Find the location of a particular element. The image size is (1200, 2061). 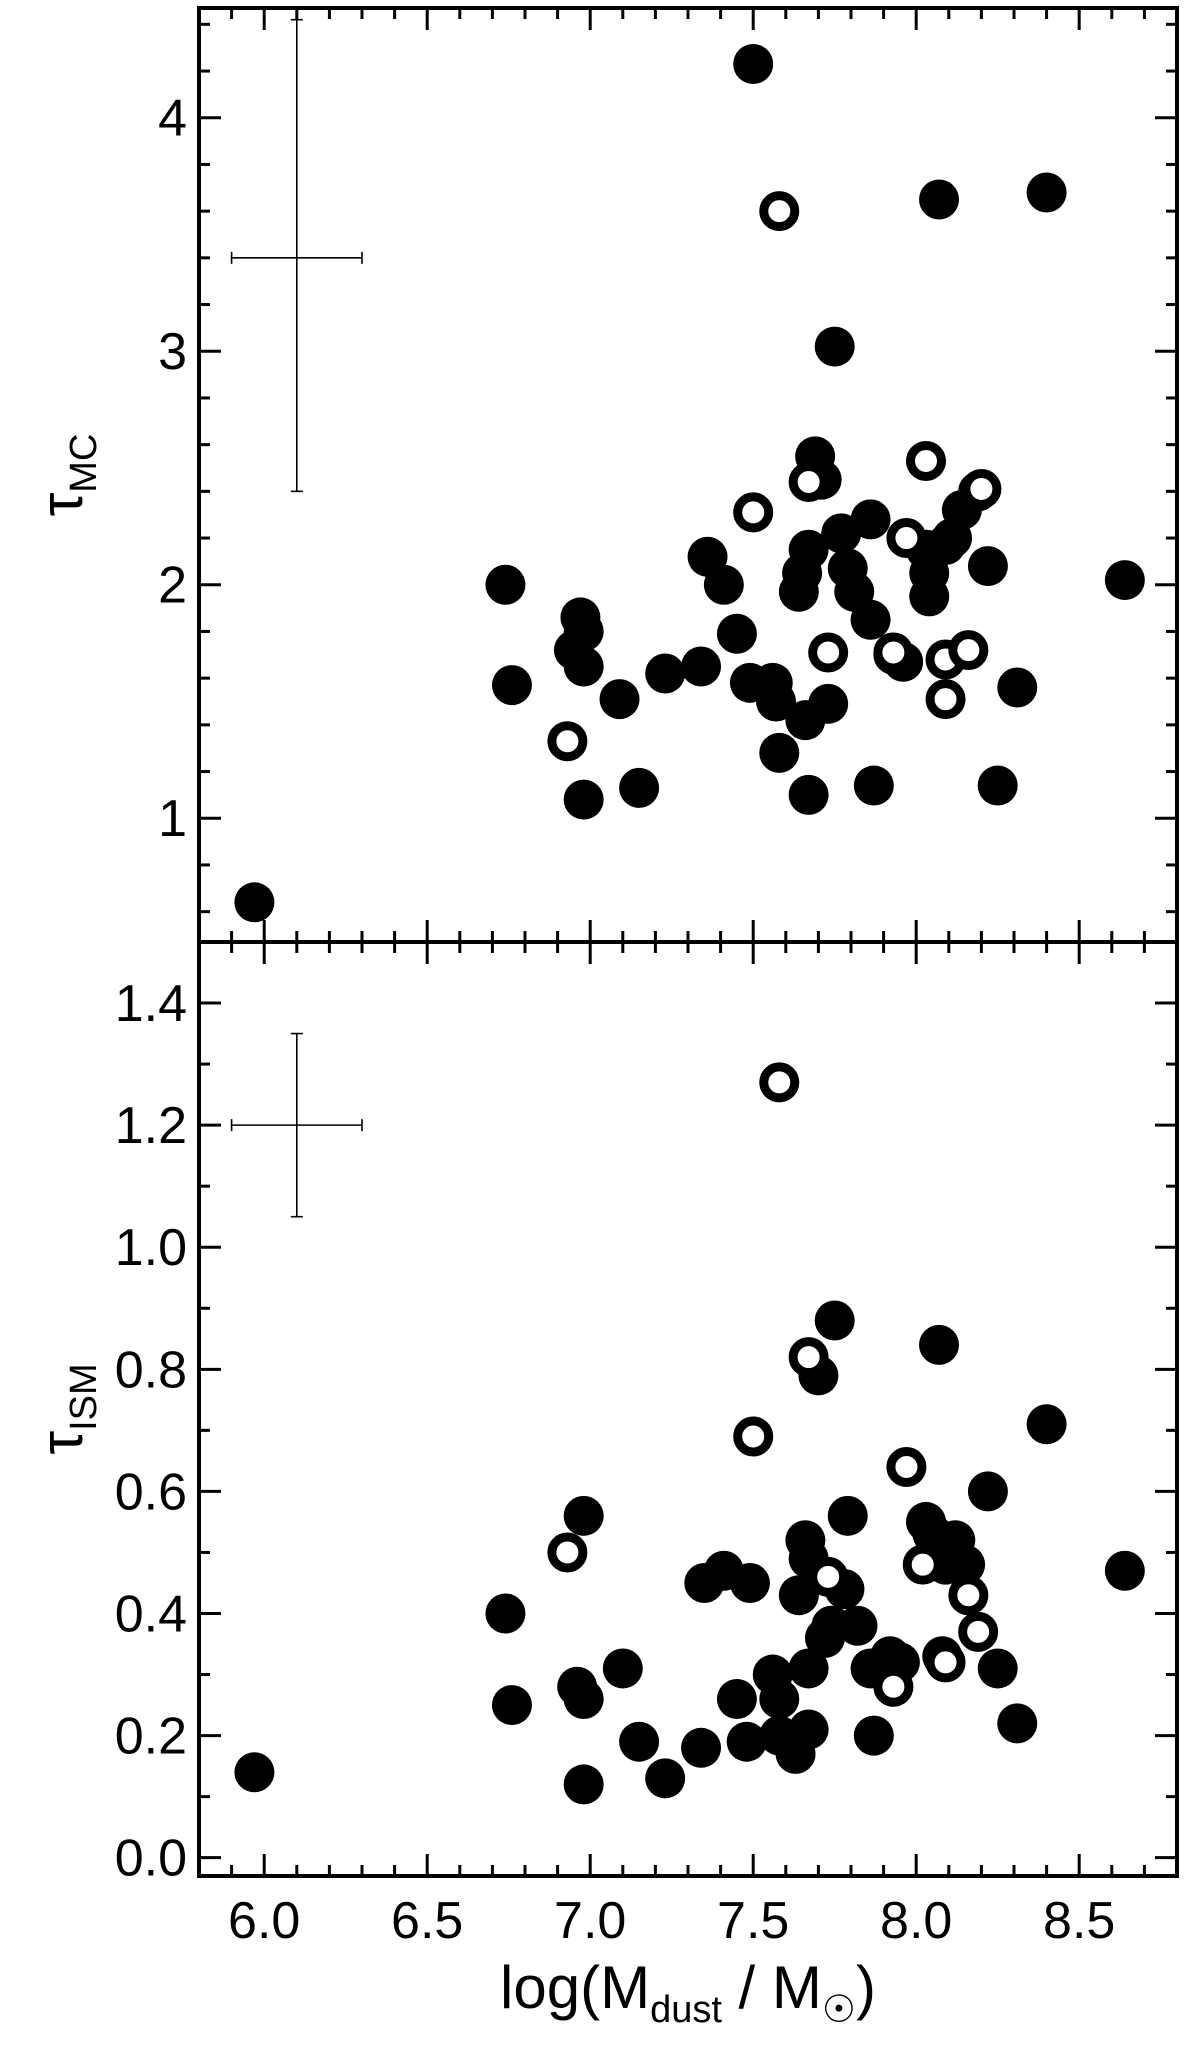

y-tick-label: 3 is located at coordinates (172, 352).